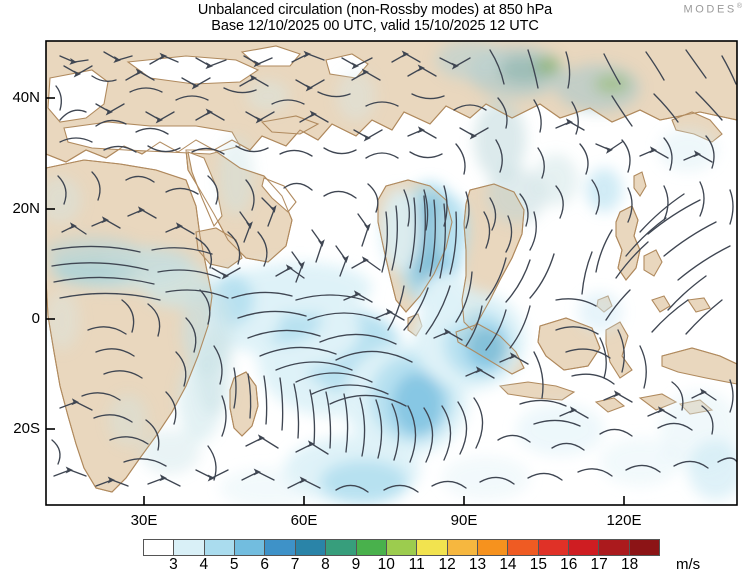  What do you see at coordinates (447, 564) in the screenshot?
I see `colorbar-tick-label: 12` at bounding box center [447, 564].